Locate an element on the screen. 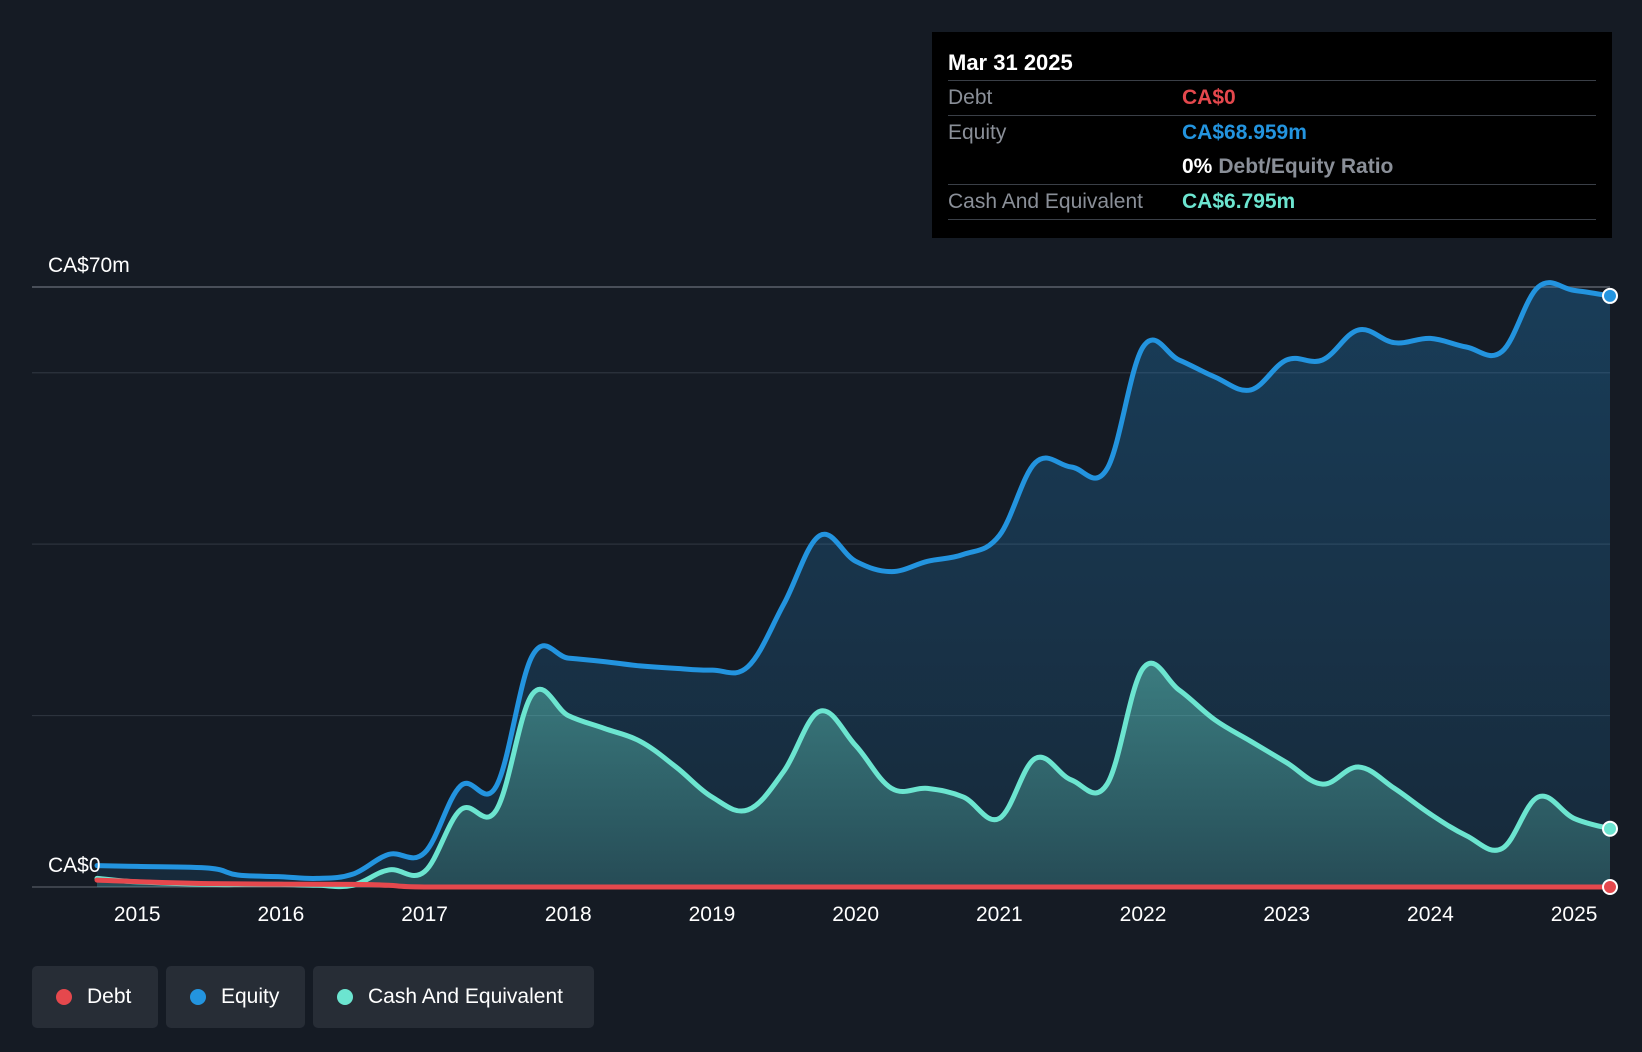 The width and height of the screenshot is (1642, 1052). tooltip-cash-row: Cash And Equivalent CA$6.795m is located at coordinates (1272, 202).